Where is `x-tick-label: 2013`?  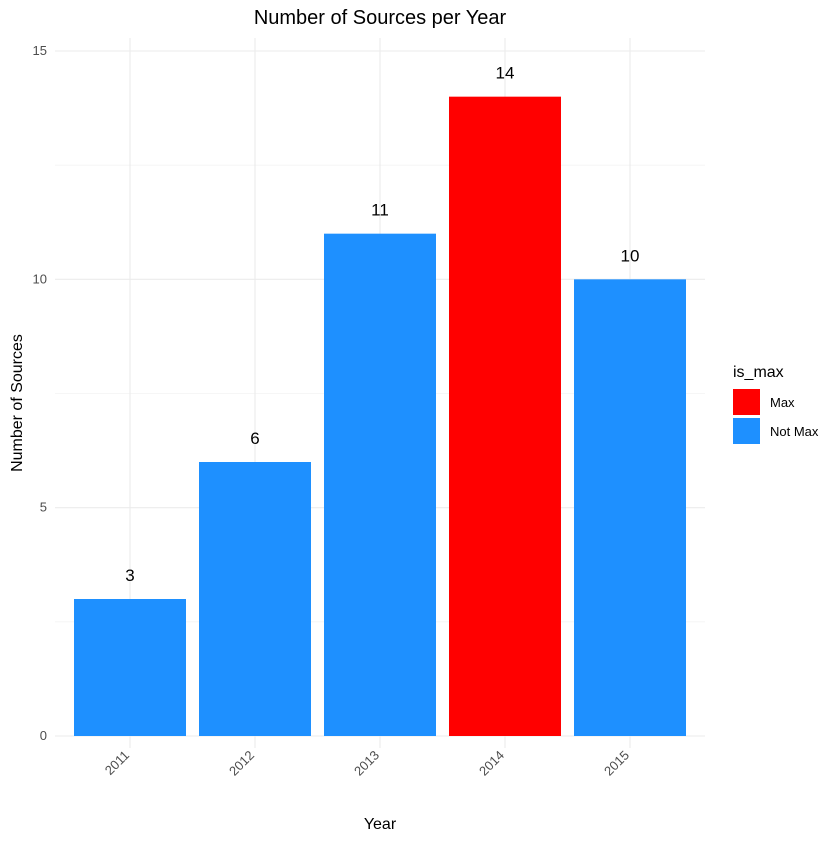
x-tick-label: 2013 is located at coordinates (366, 763).